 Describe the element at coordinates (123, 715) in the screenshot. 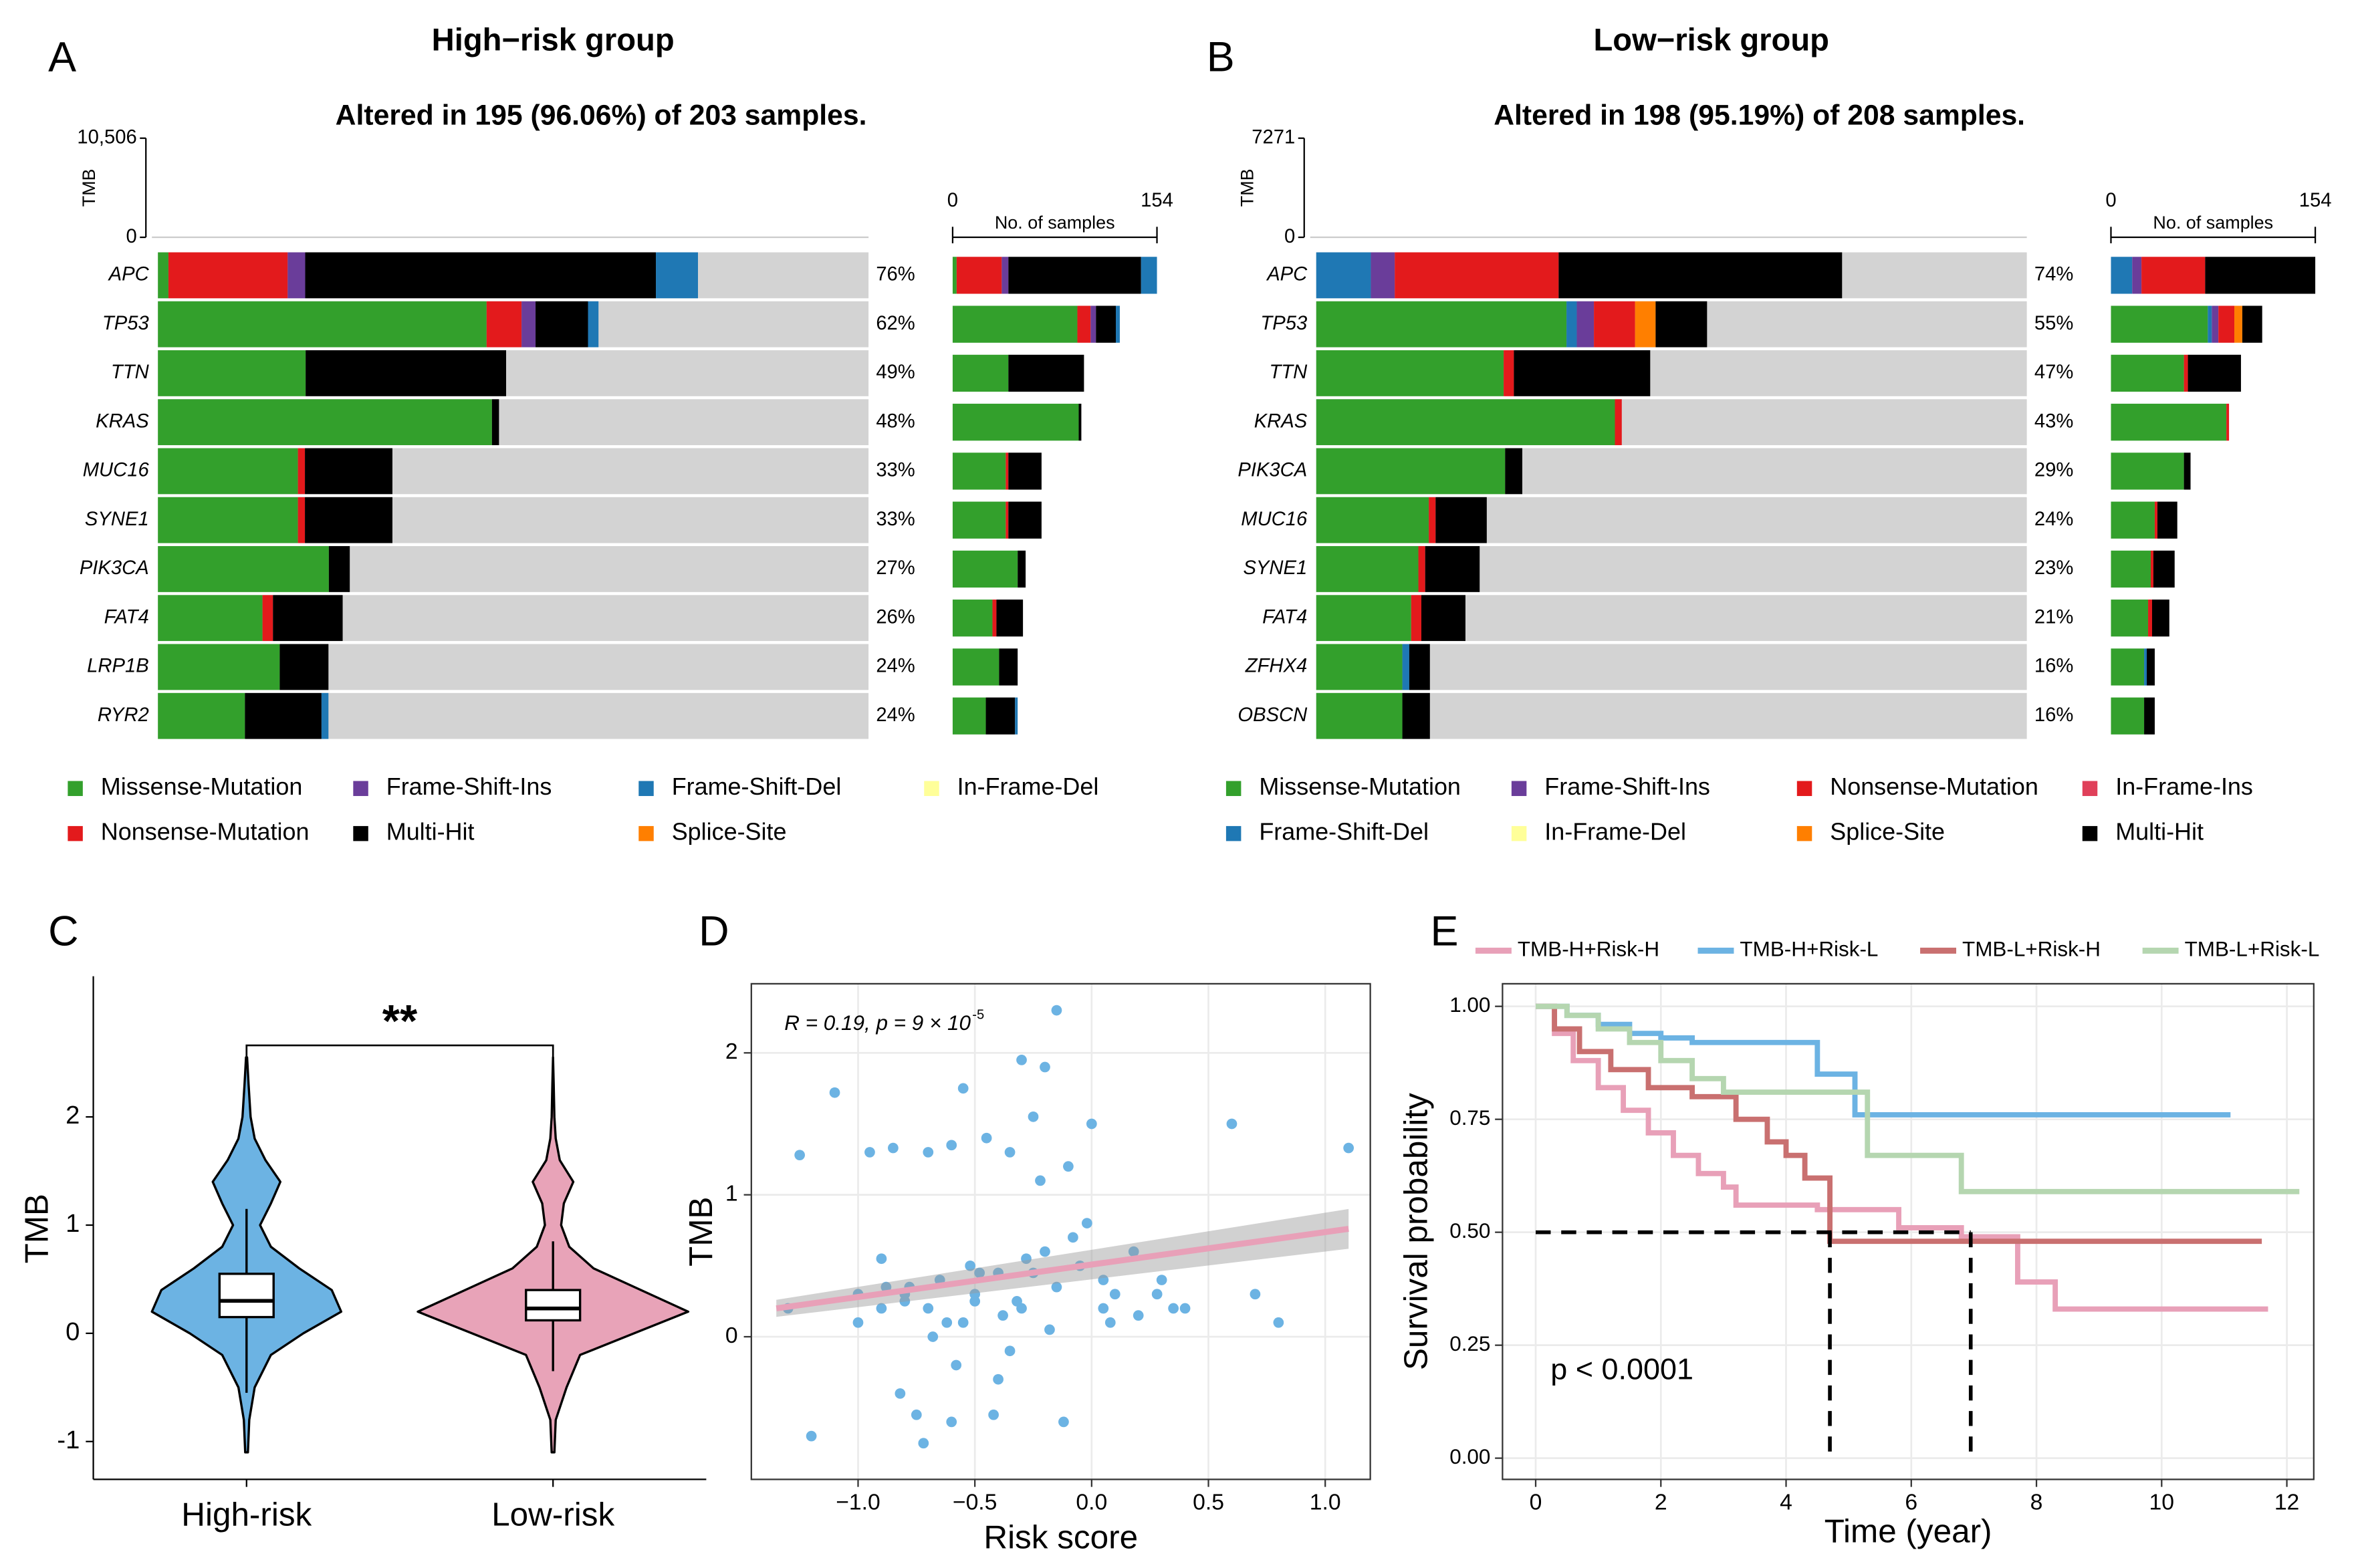

I see `gene-label: RYR2` at that location.